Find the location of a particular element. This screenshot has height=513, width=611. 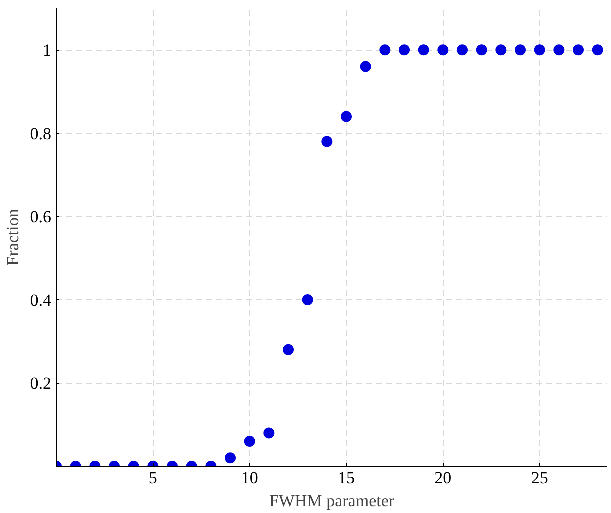

x-tick-label: 25 is located at coordinates (539, 478).